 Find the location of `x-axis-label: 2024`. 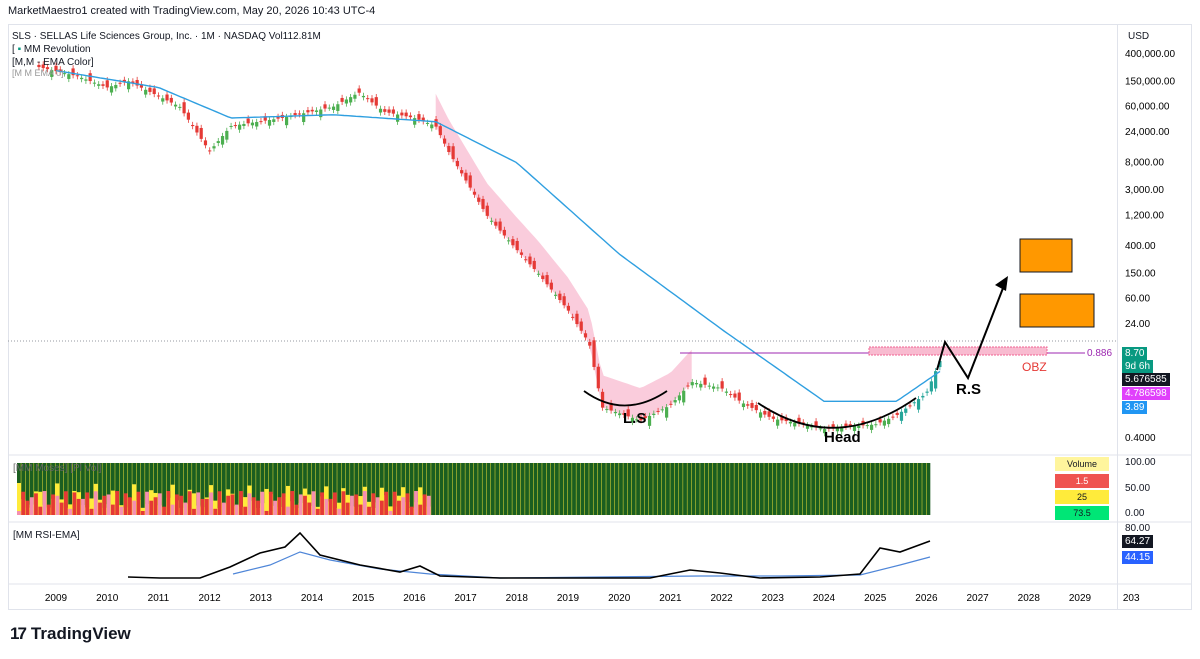

x-axis-label: 2024 is located at coordinates (824, 598).